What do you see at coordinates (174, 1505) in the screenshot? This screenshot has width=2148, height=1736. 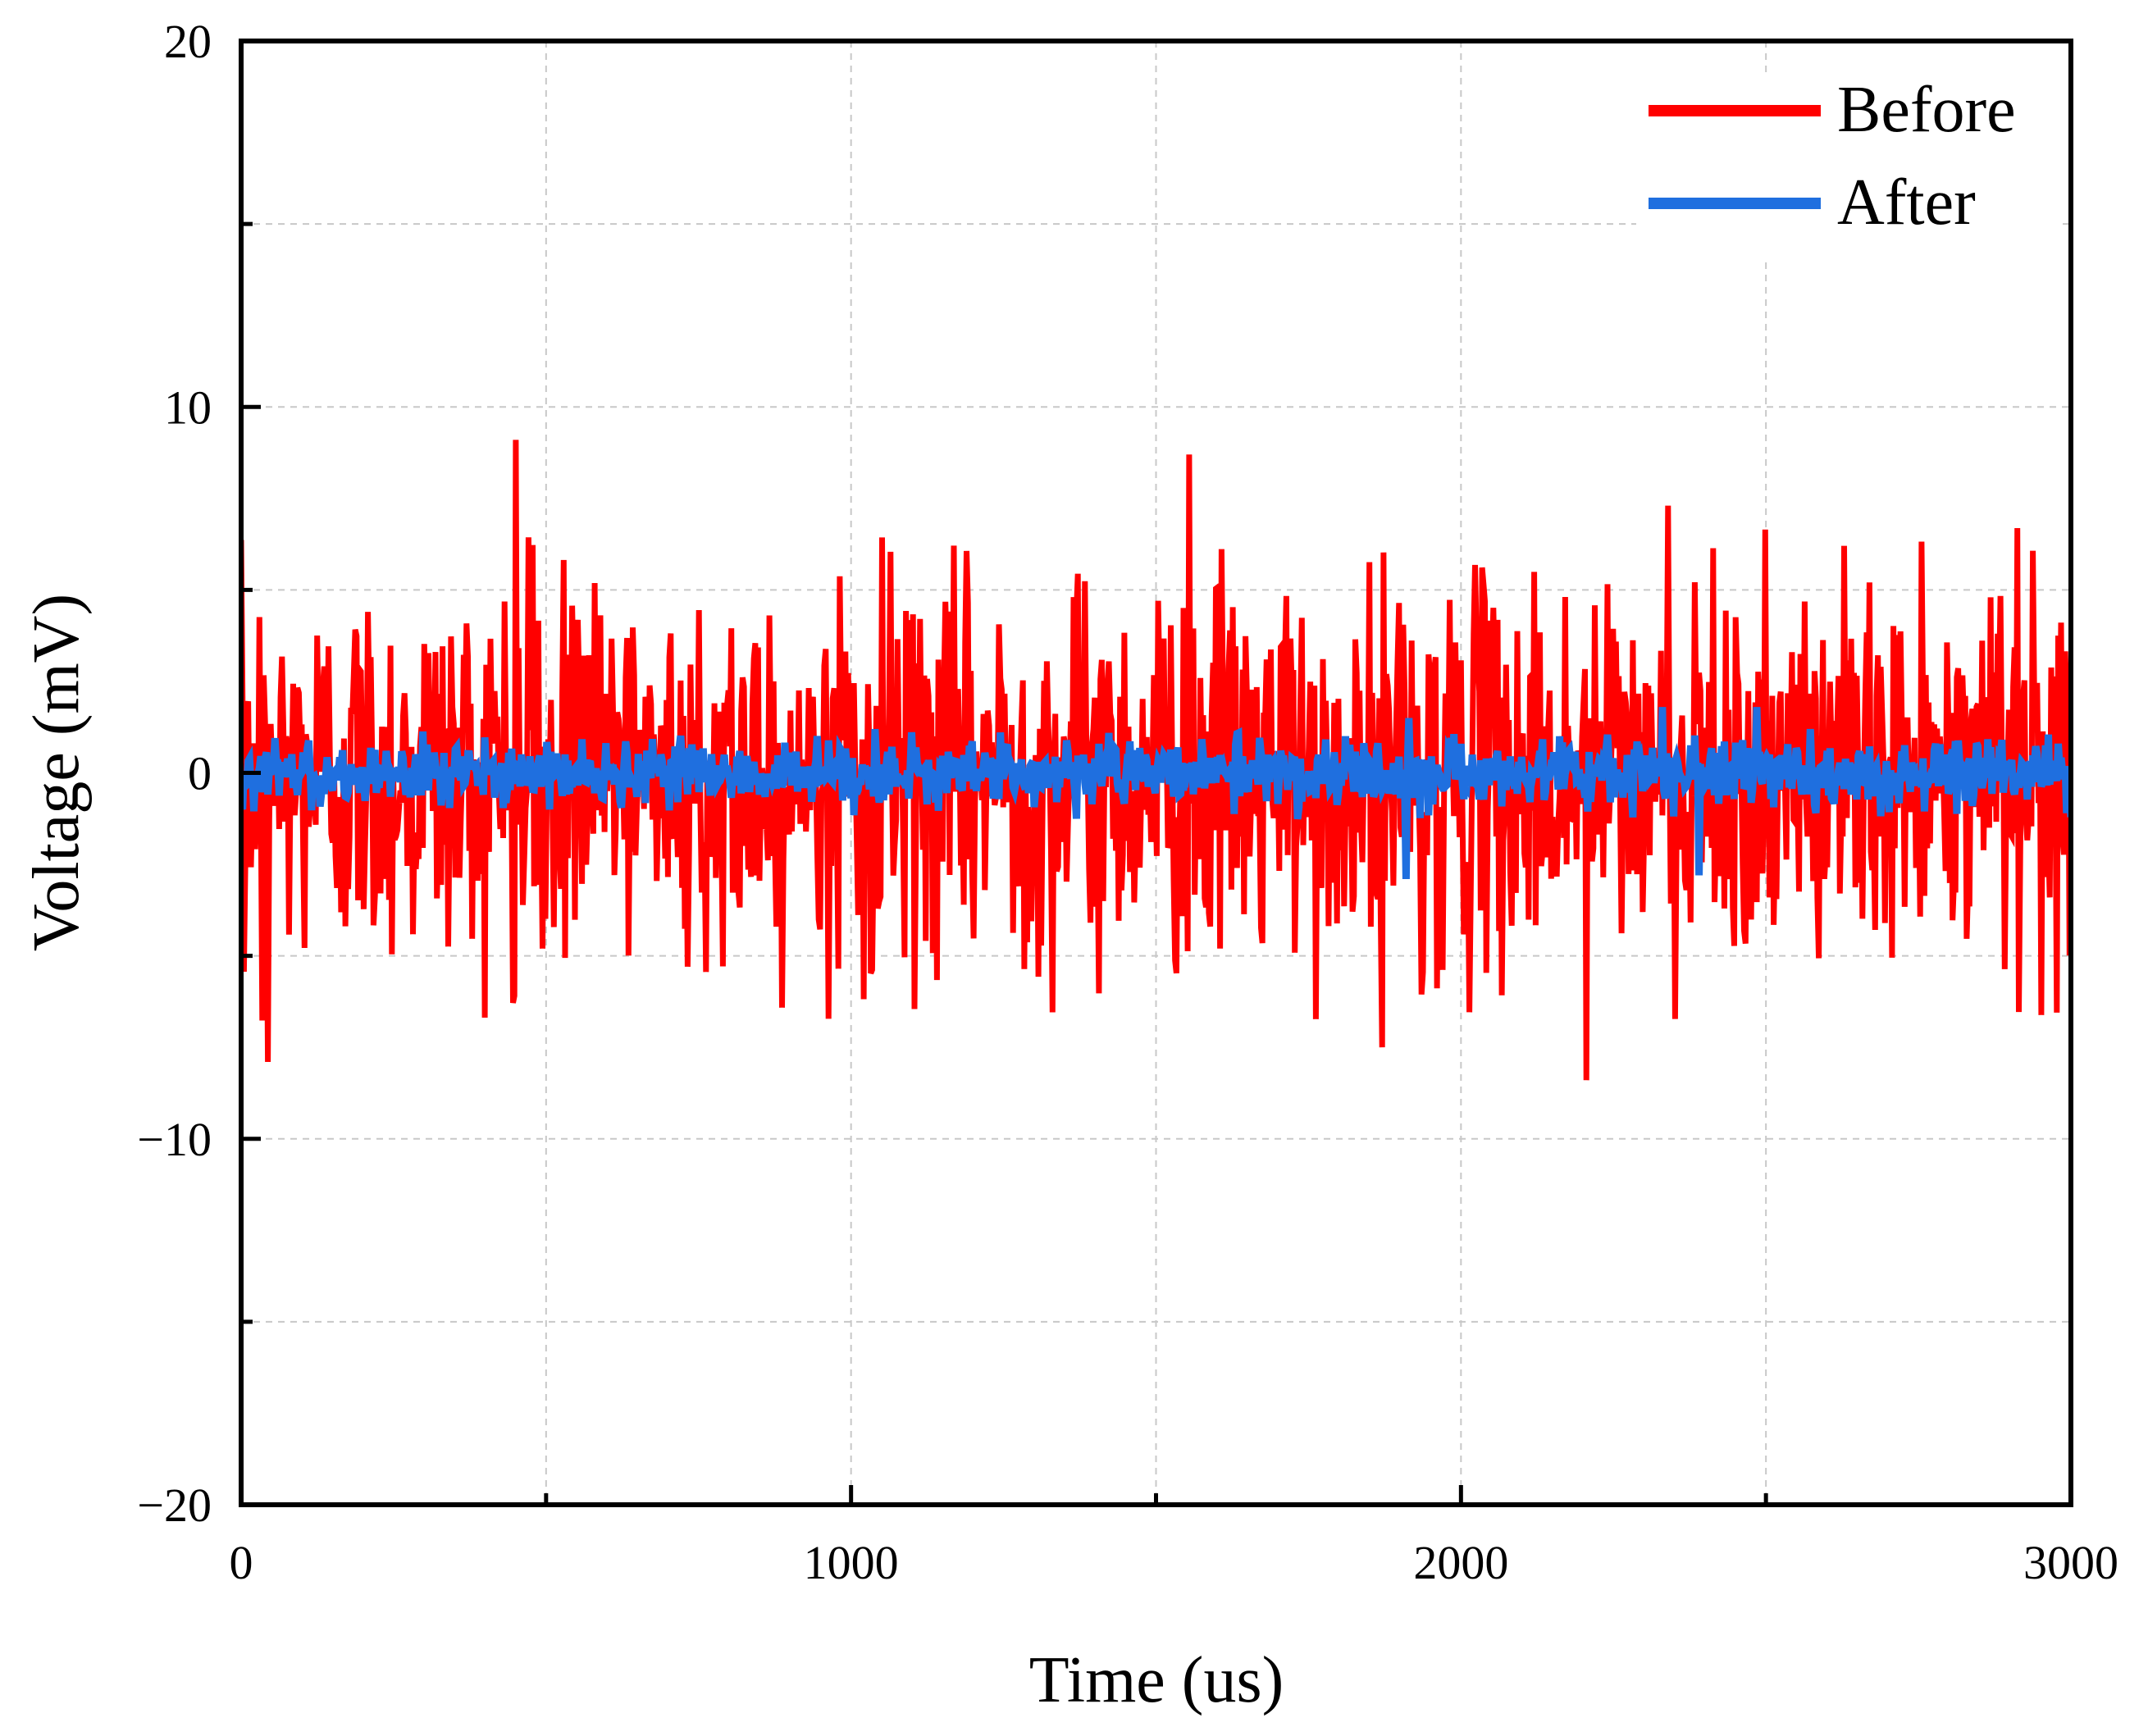 I see `y-tick-label: −20` at bounding box center [174, 1505].